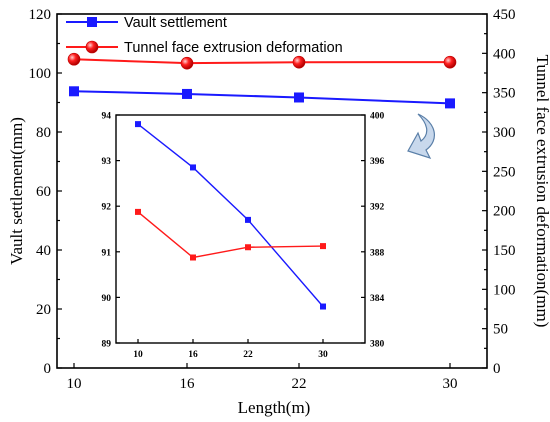 The image size is (550, 422). What do you see at coordinates (500, 330) in the screenshot?
I see `y-right-tick-label: 50` at bounding box center [500, 330].